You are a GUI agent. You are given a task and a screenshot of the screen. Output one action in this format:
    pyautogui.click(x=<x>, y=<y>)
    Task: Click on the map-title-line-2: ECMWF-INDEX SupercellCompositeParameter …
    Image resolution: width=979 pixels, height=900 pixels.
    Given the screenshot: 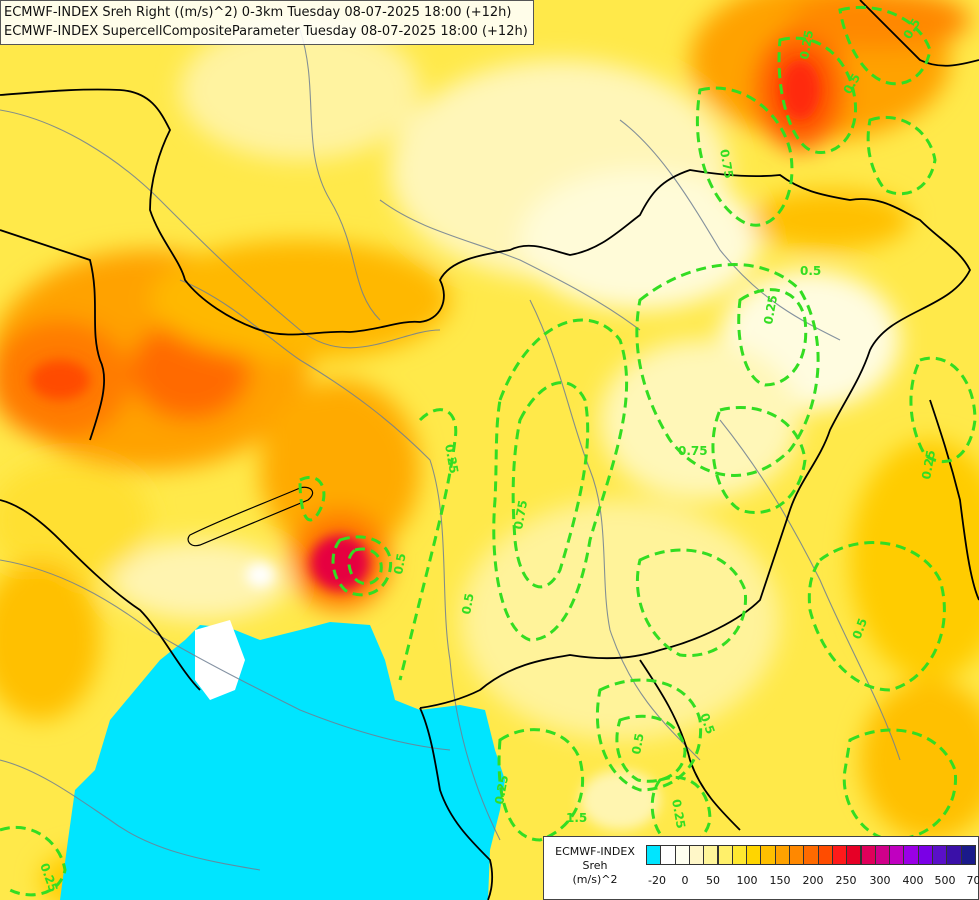 What is the action you would take?
    pyautogui.click(x=266, y=31)
    